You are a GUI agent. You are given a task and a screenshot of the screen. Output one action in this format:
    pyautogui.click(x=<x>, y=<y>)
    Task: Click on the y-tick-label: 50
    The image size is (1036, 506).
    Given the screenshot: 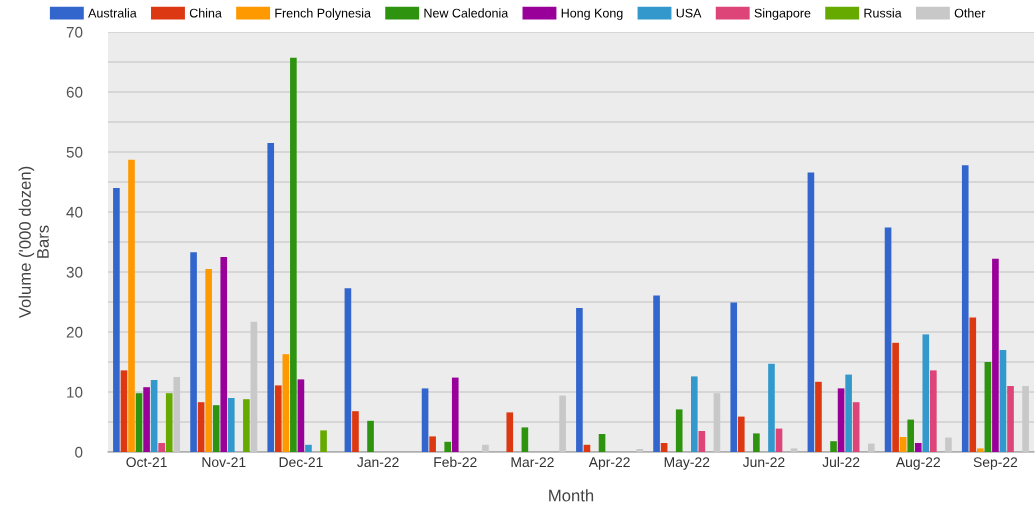 What is the action you would take?
    pyautogui.click(x=74, y=152)
    